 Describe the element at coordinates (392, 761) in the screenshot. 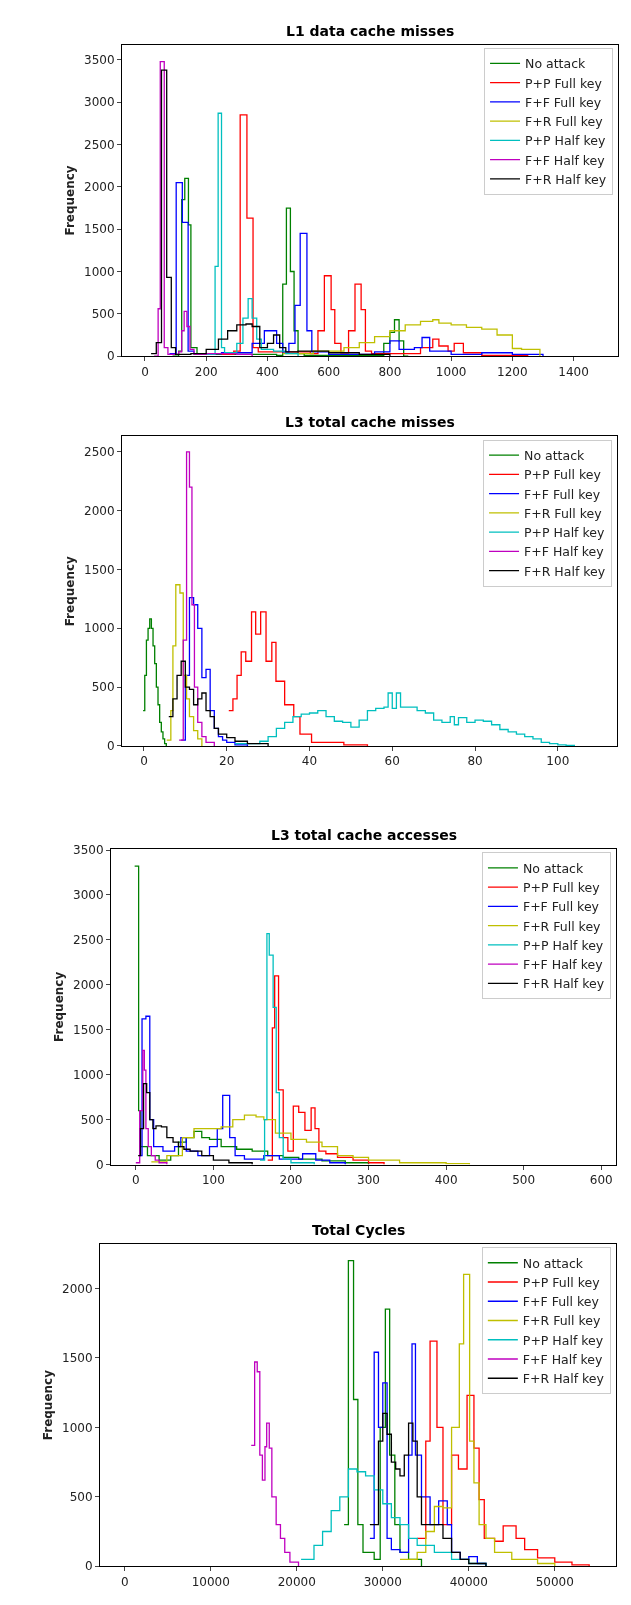

I see `x-tick-label: 60` at that location.